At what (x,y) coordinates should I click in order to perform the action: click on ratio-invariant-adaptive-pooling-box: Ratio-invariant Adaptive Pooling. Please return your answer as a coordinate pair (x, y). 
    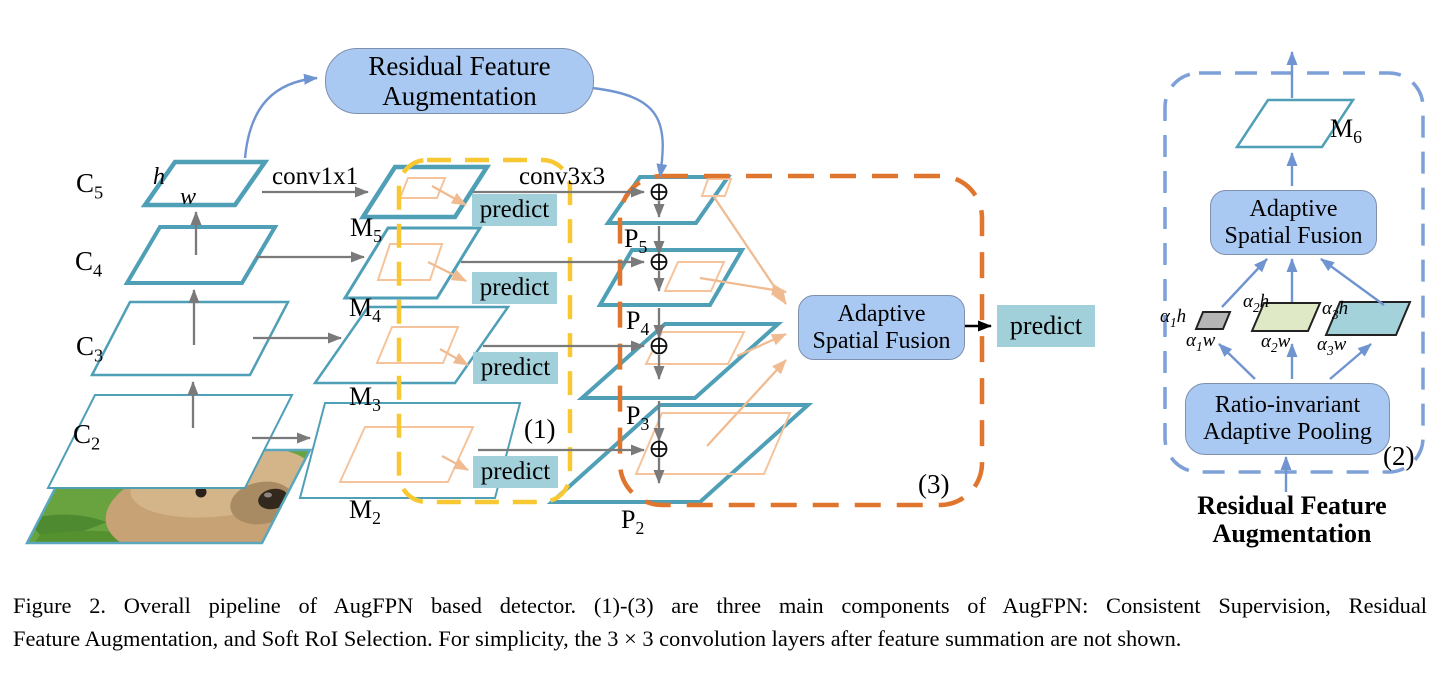
    Looking at the image, I should click on (1287, 419).